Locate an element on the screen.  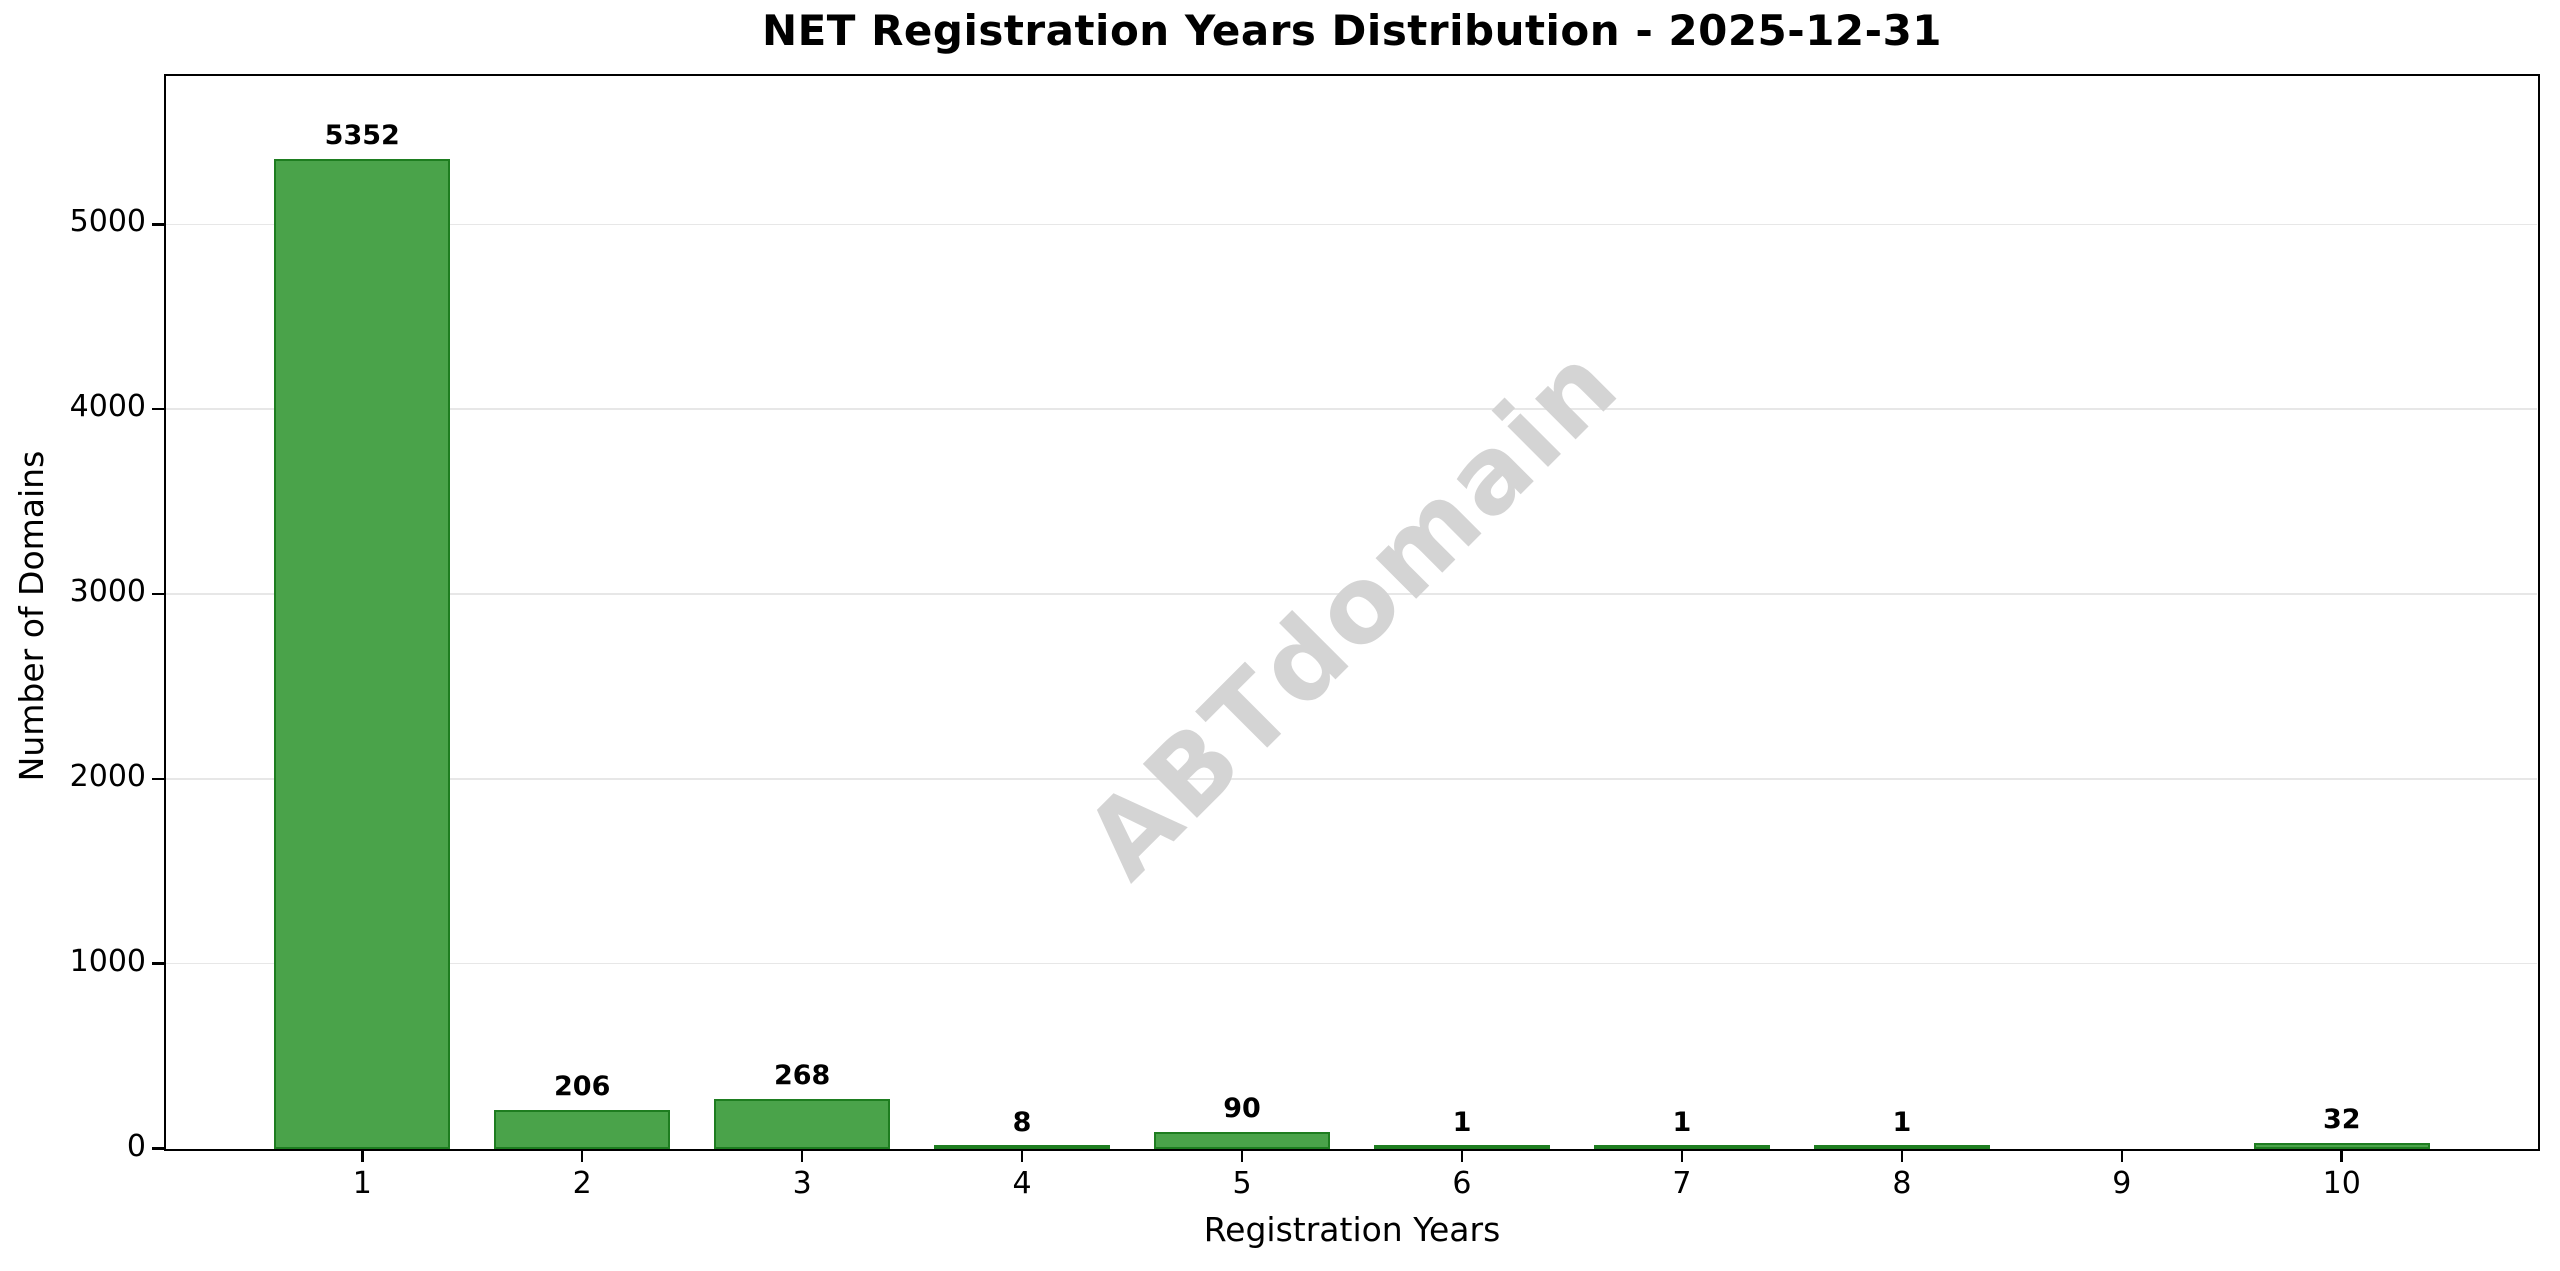
x-tick-label-7: 7 is located at coordinates (1682, 1183).